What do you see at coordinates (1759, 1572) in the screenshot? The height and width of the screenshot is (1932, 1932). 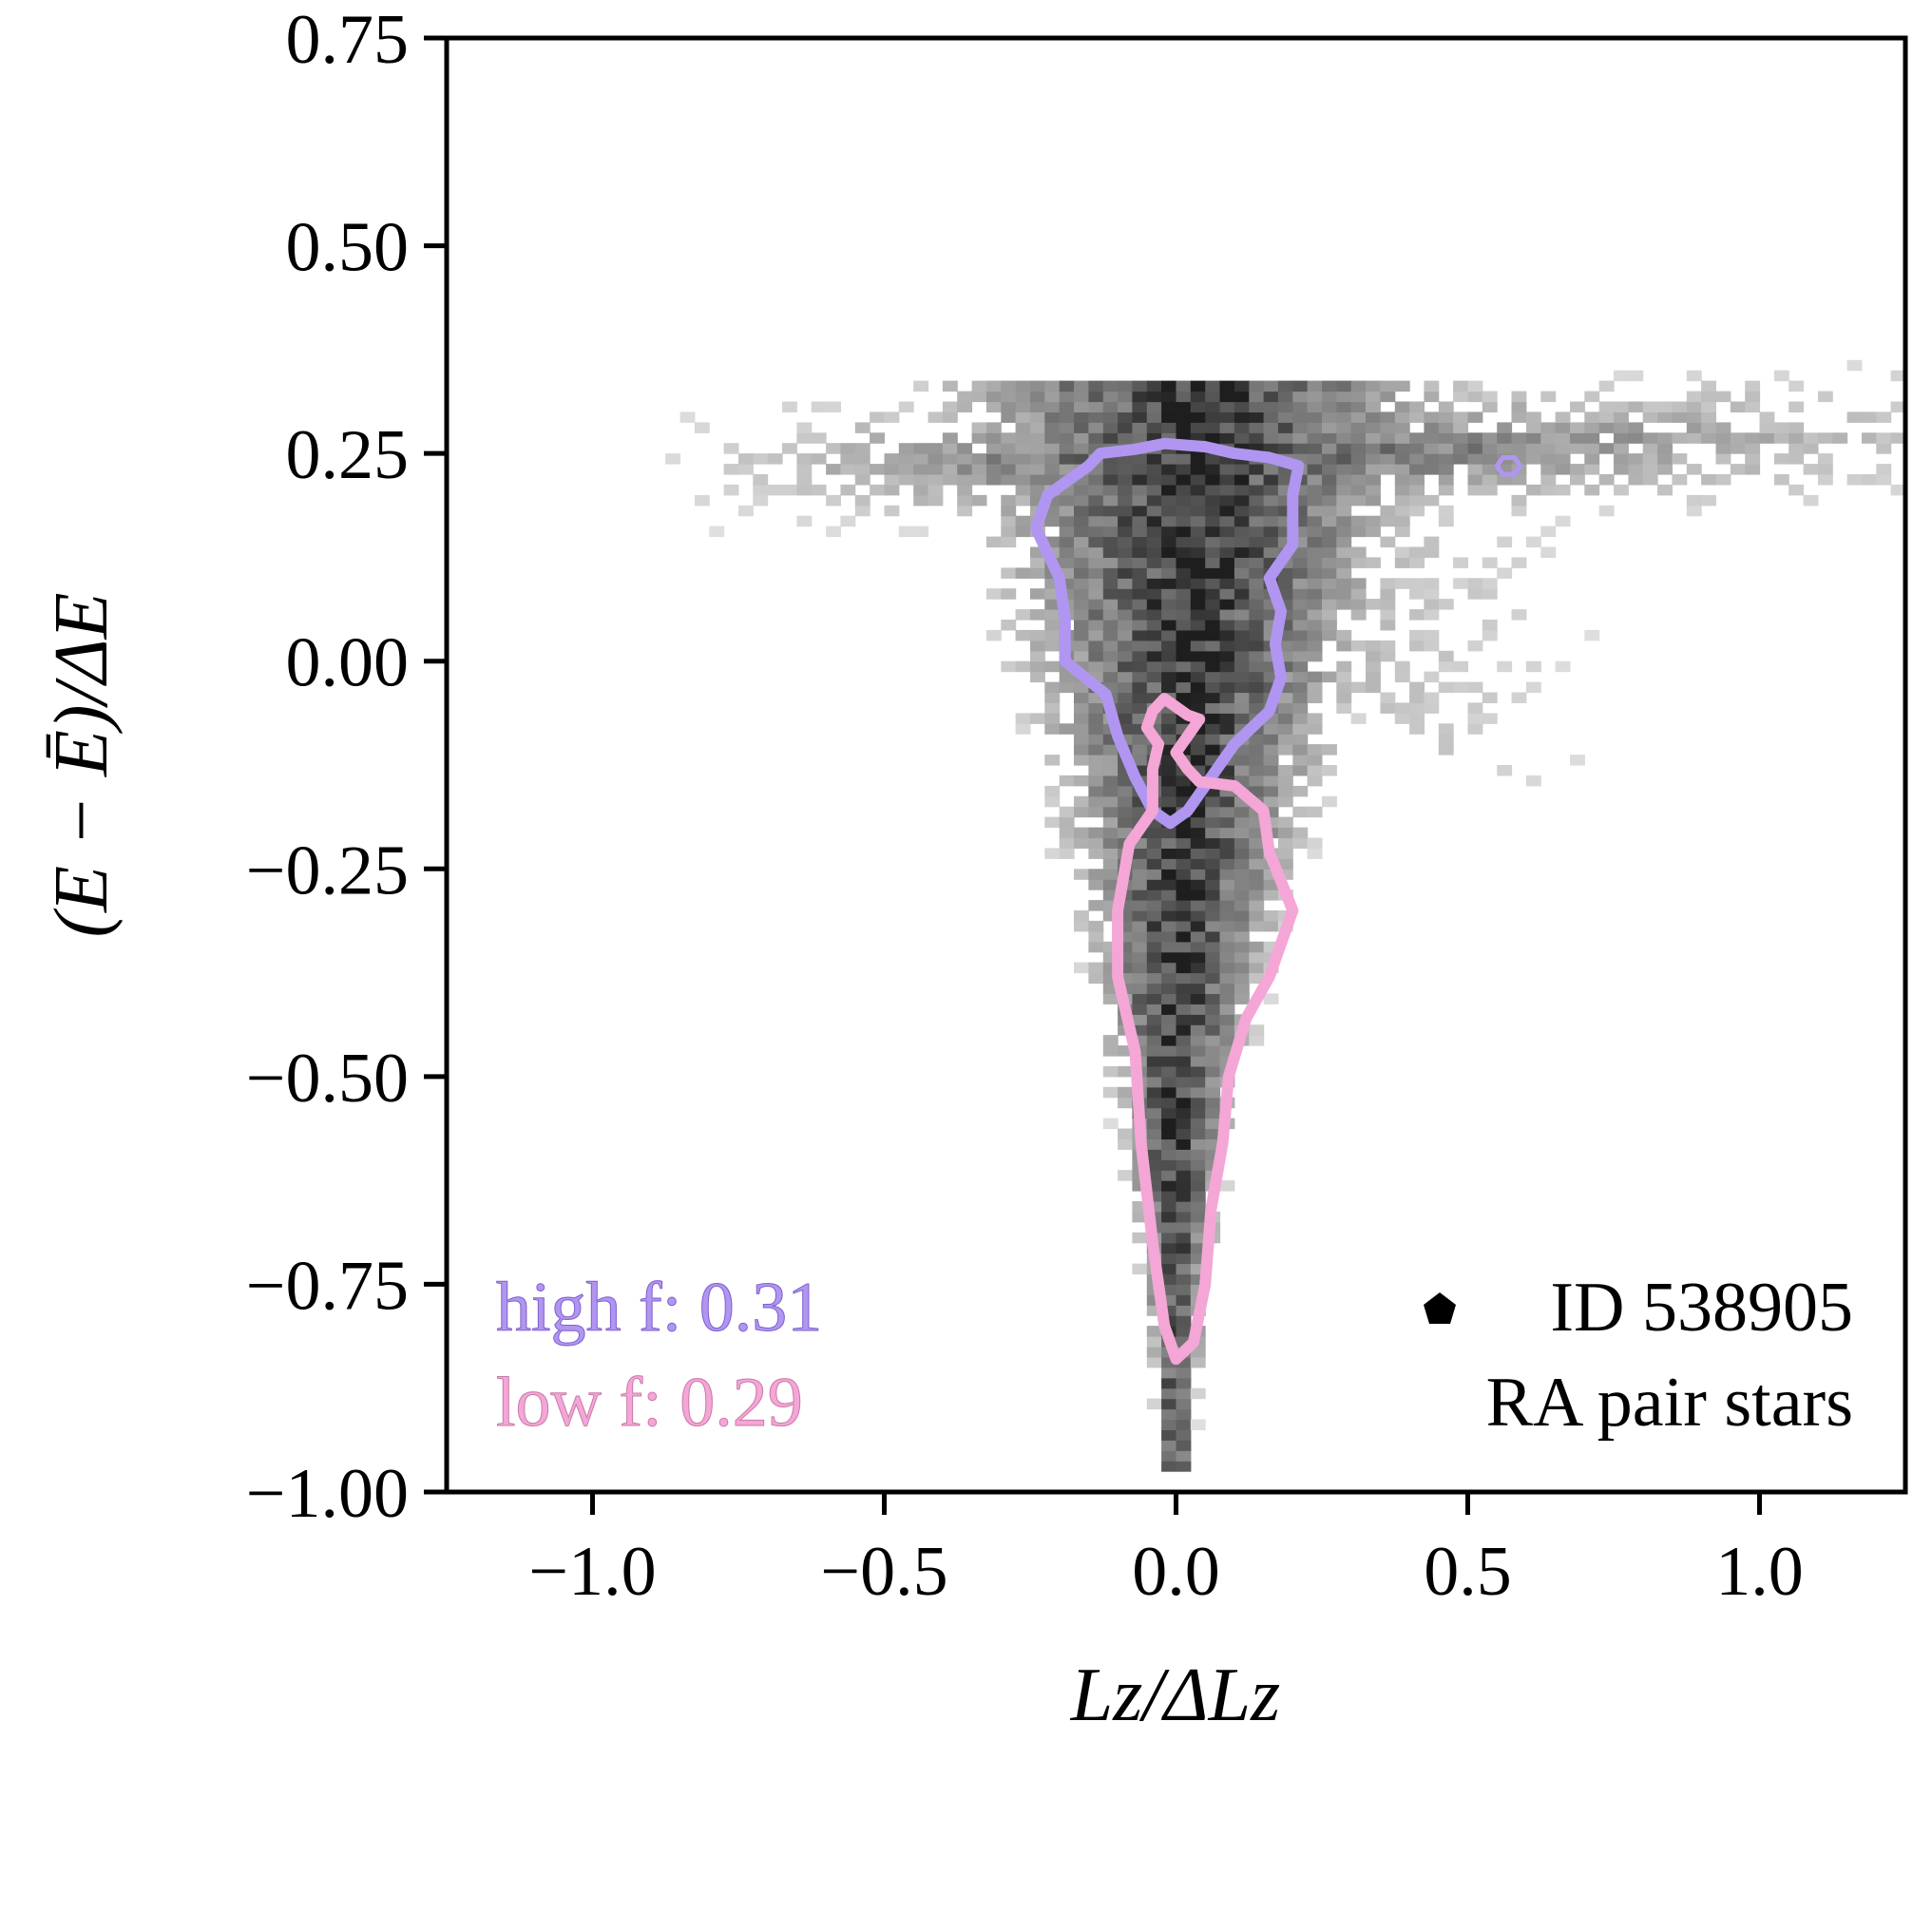 I see `x-tick-label: 1.0` at bounding box center [1759, 1572].